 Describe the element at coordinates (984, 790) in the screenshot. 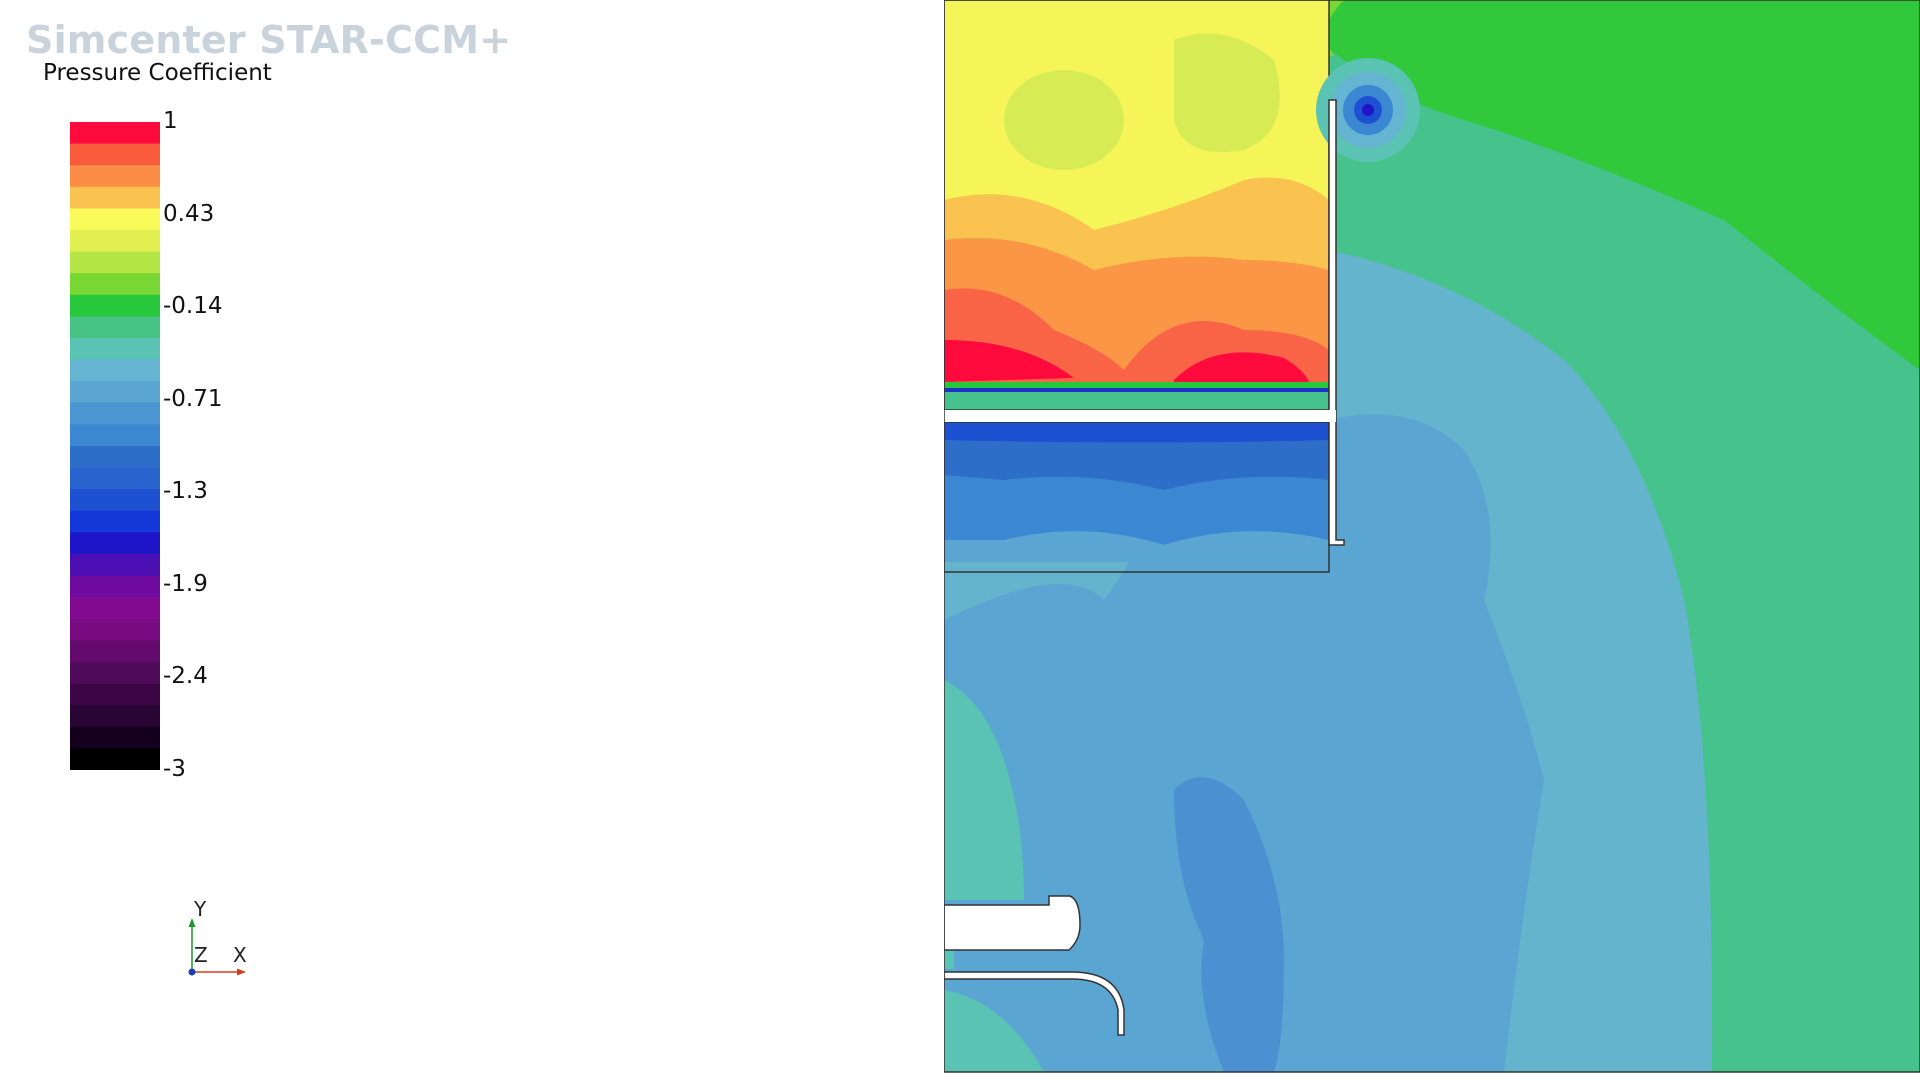

I see `field-left-teal-patch` at that location.